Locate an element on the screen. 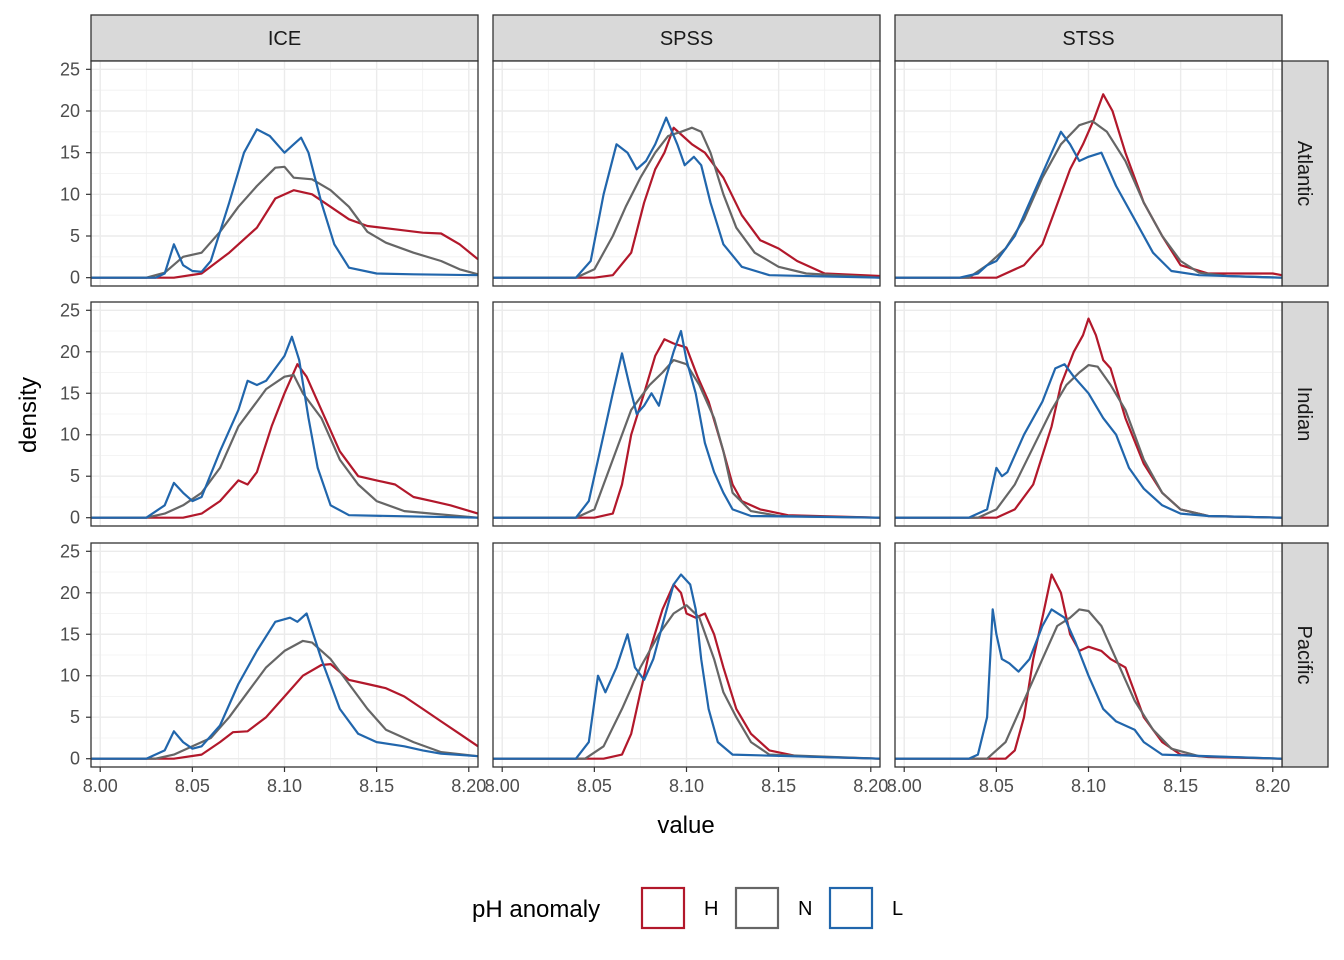 The width and height of the screenshot is (1344, 960). panel-pacific-ice is located at coordinates (284, 655).